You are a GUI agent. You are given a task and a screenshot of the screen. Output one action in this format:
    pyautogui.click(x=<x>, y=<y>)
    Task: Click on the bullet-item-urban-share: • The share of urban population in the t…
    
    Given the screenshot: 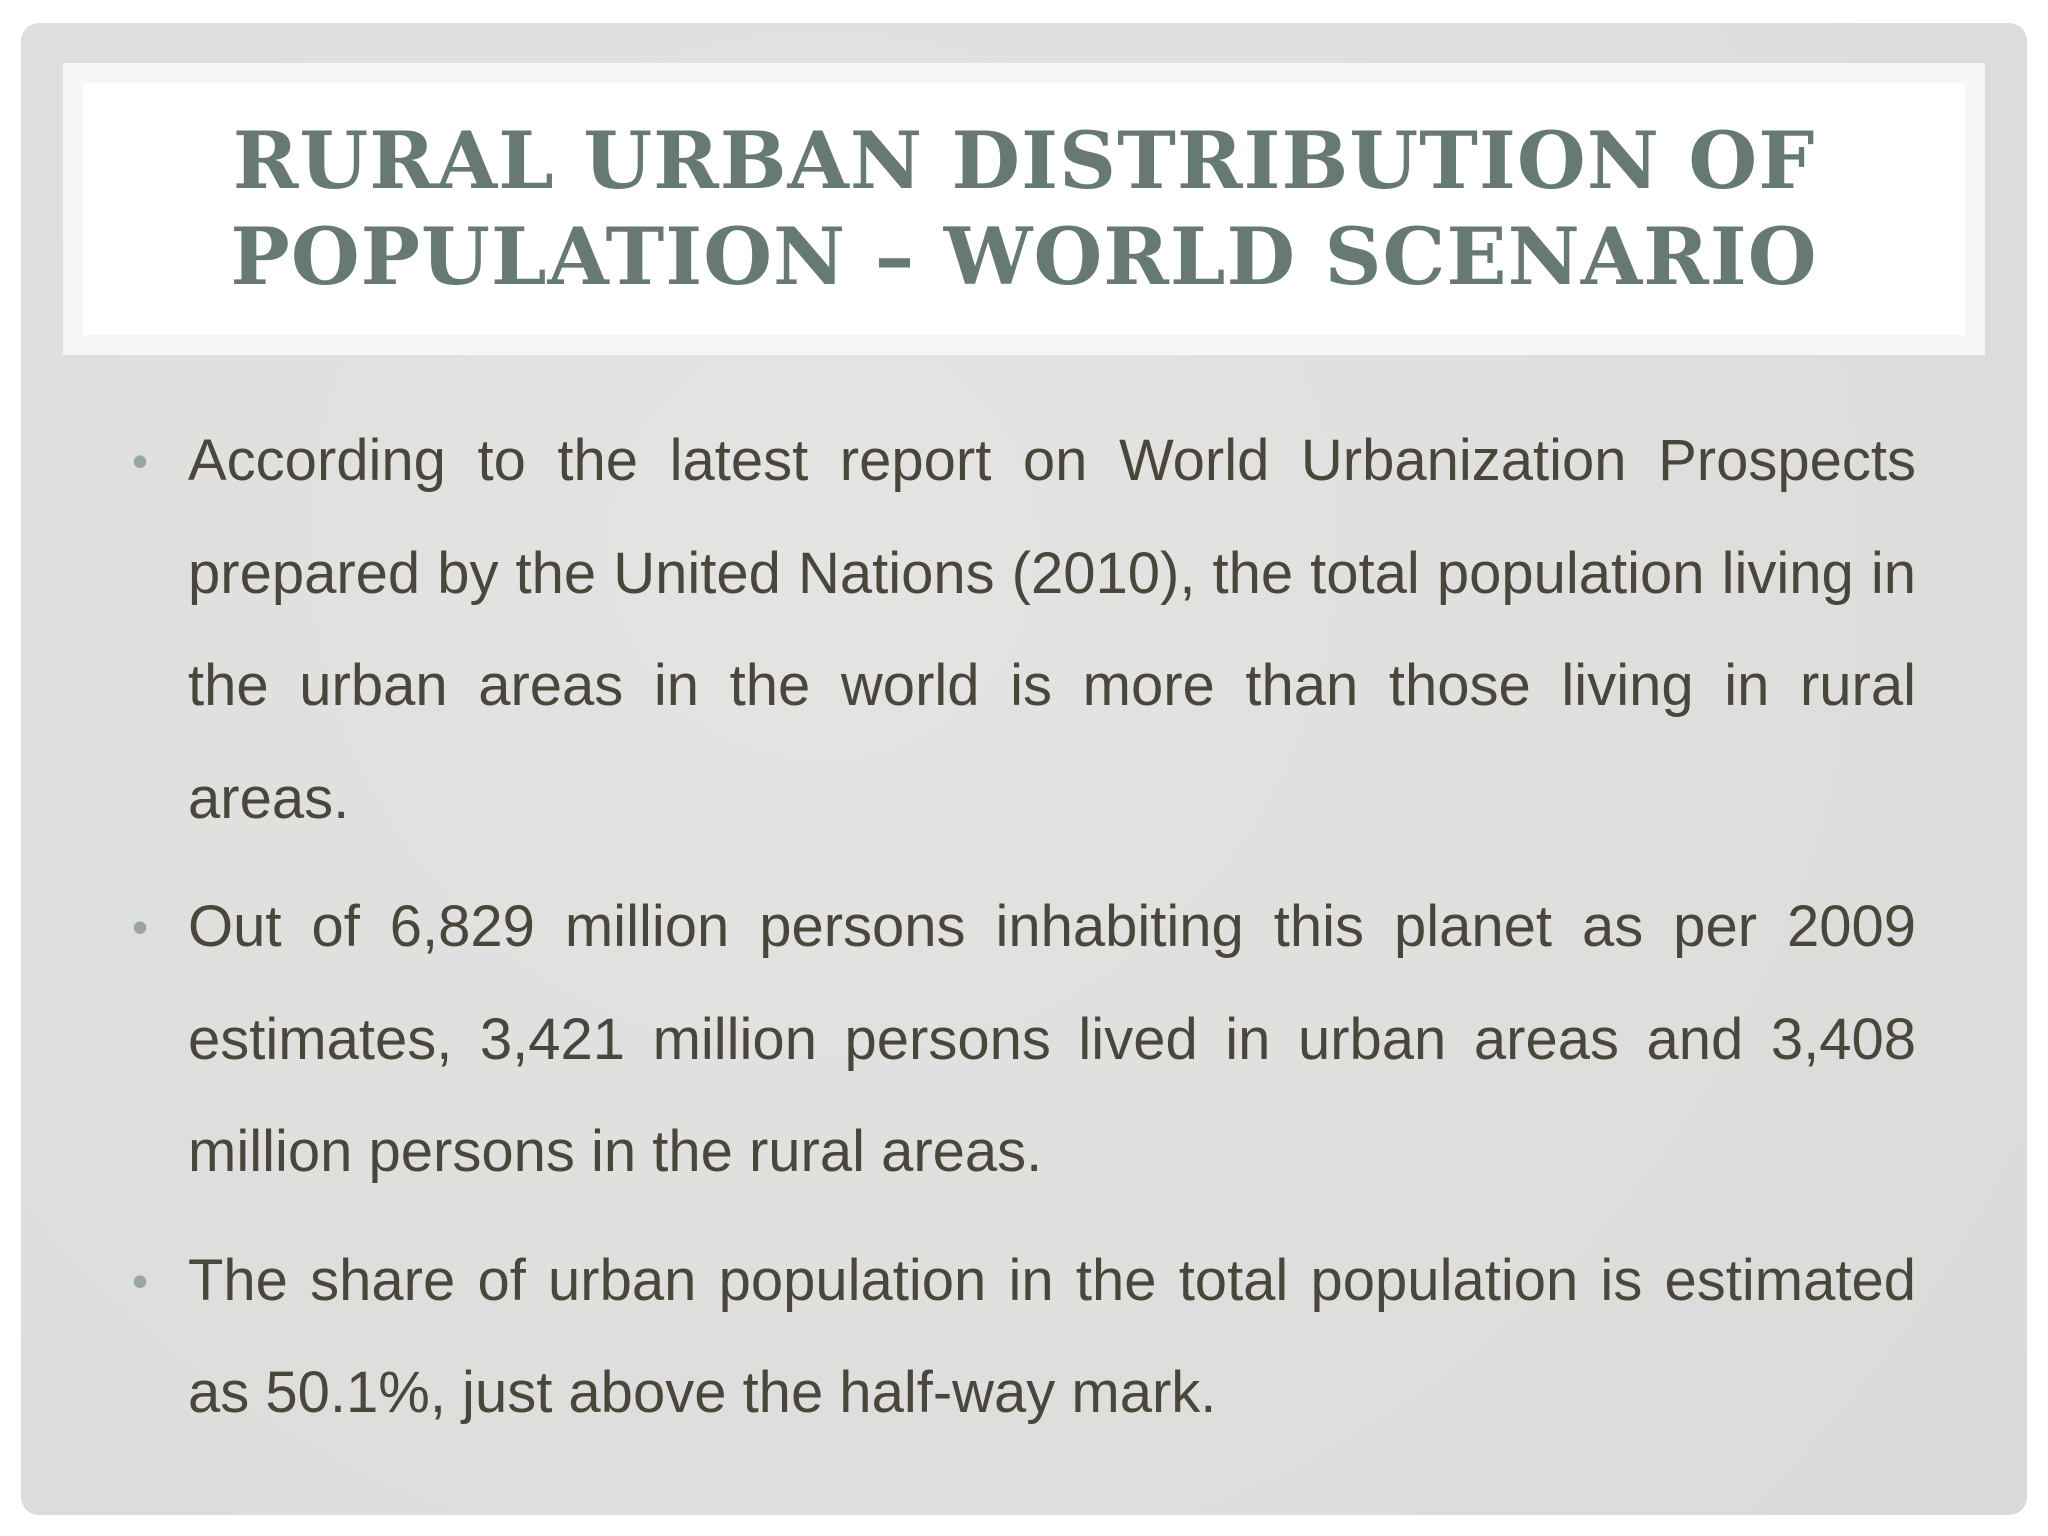 What is the action you would take?
    pyautogui.click(x=1016, y=1337)
    